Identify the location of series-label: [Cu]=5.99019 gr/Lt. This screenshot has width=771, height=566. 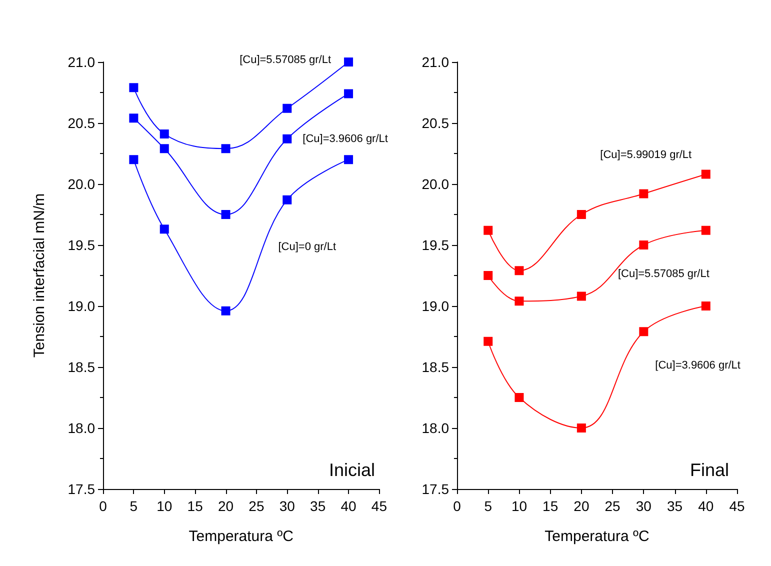
(646, 155).